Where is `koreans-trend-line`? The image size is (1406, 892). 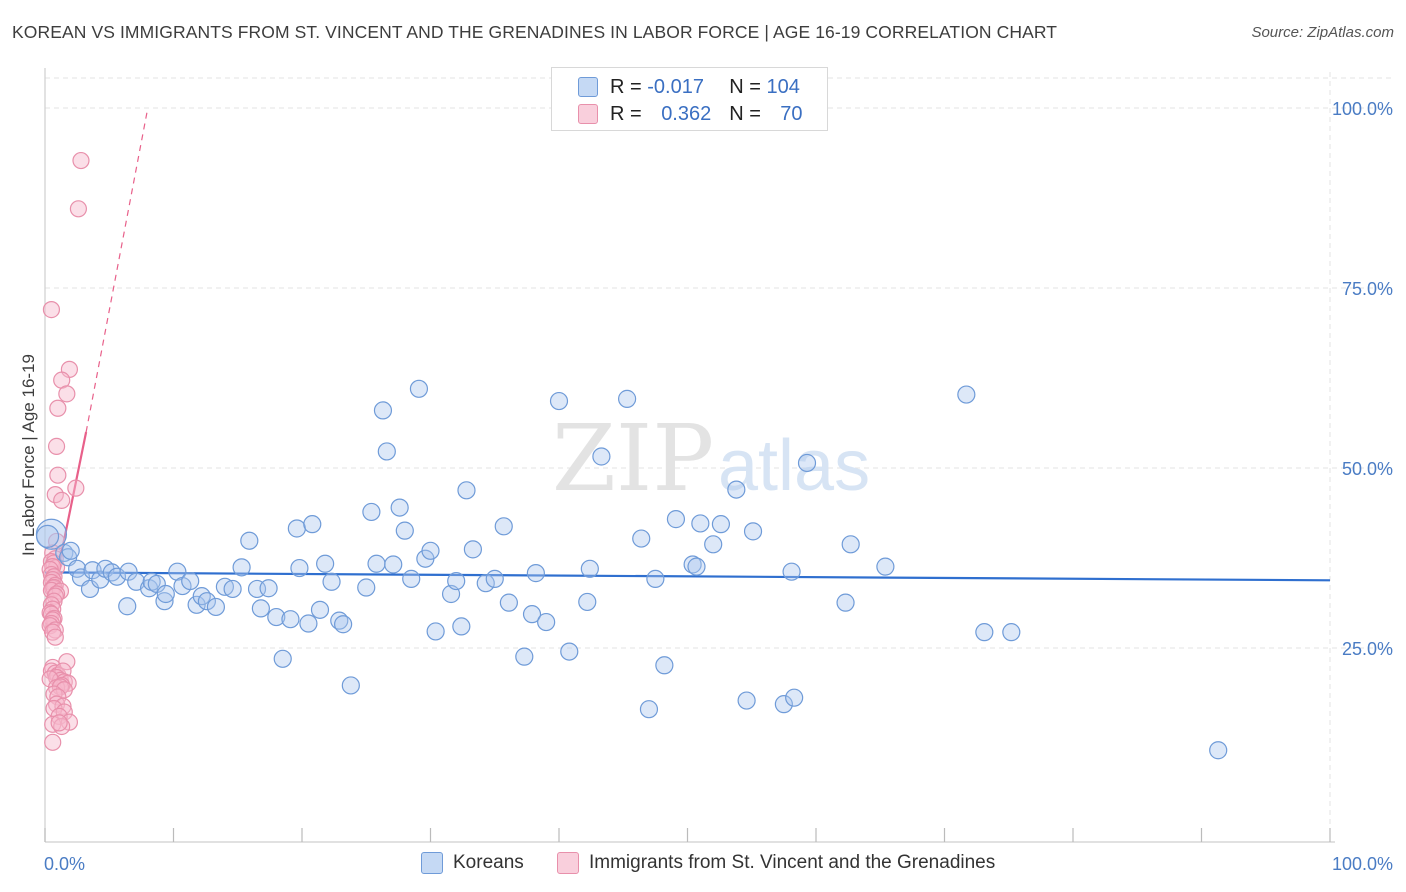
koreans-trend-line is located at coordinates (687, 576).